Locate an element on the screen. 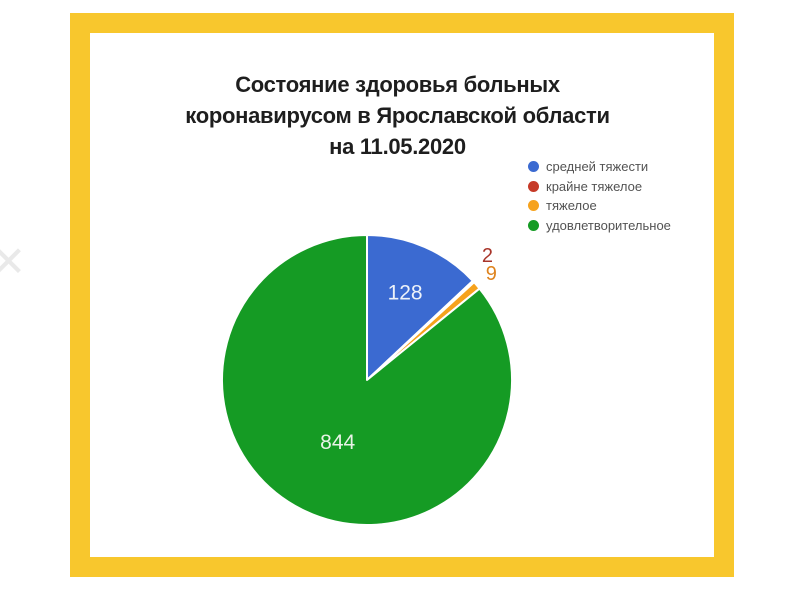  chart-title-line-2: коронавирусом в Ярославской области is located at coordinates (397, 115).